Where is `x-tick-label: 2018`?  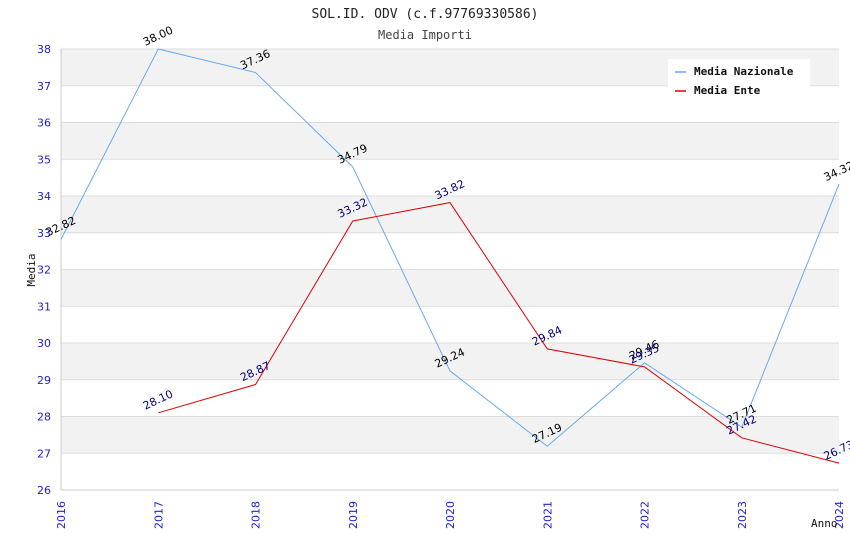 x-tick-label: 2018 is located at coordinates (256, 515).